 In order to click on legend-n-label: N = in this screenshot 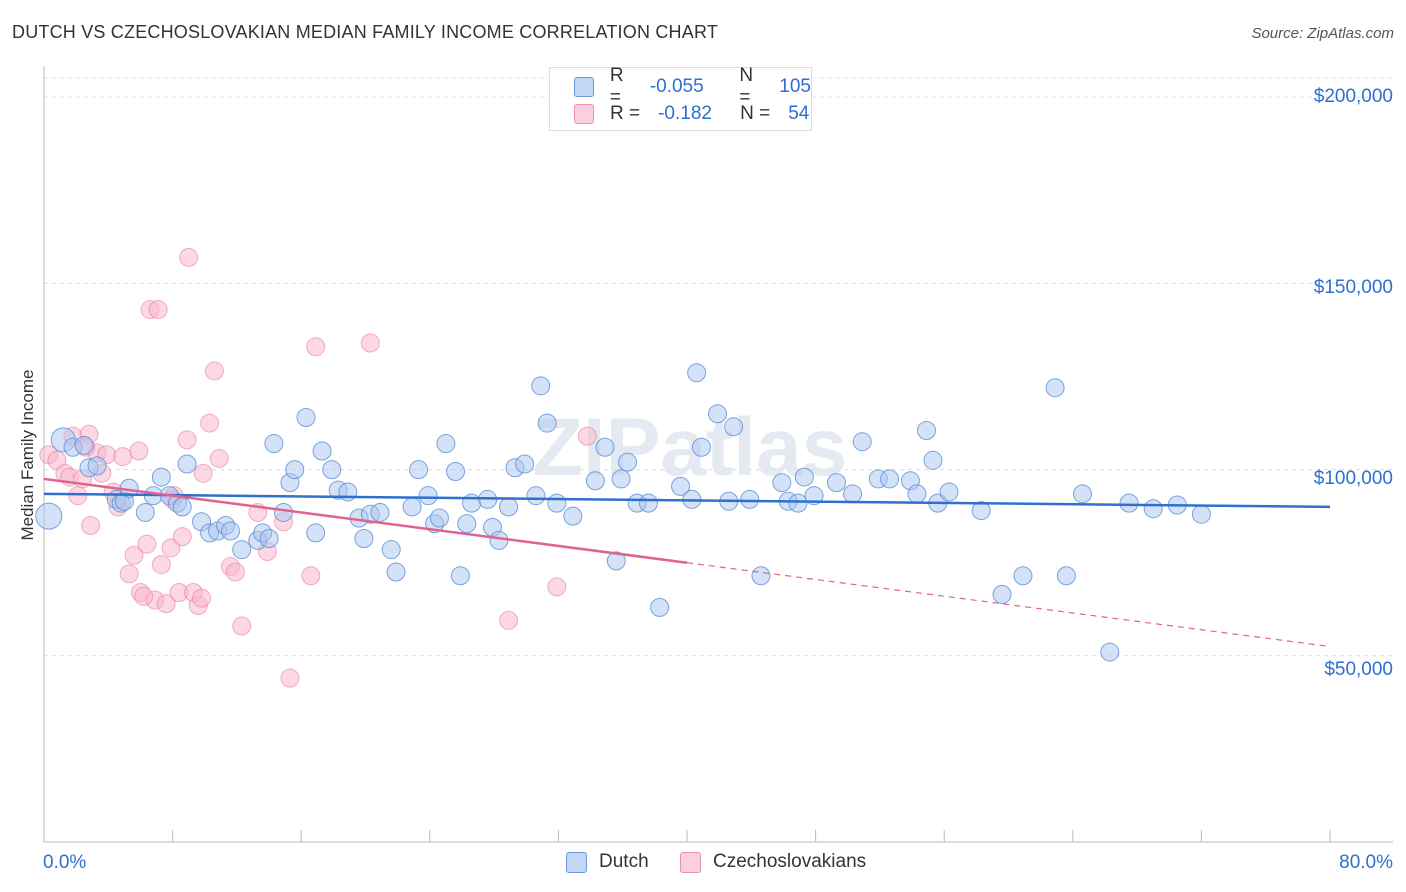, I will do `click(755, 113)`.